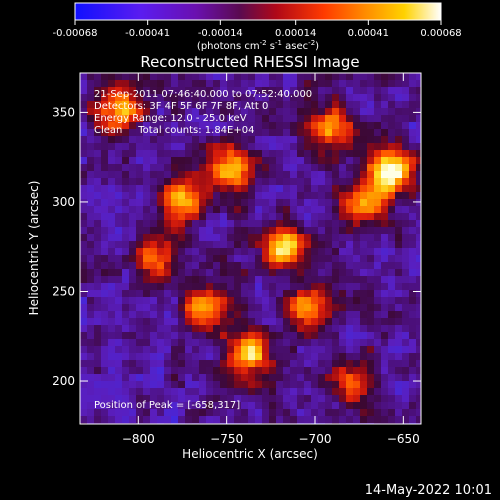  I want to click on annotation-detectors: Detectors: 3F 4F 5F 6F 7F 8F, Att 0, so click(181, 106).